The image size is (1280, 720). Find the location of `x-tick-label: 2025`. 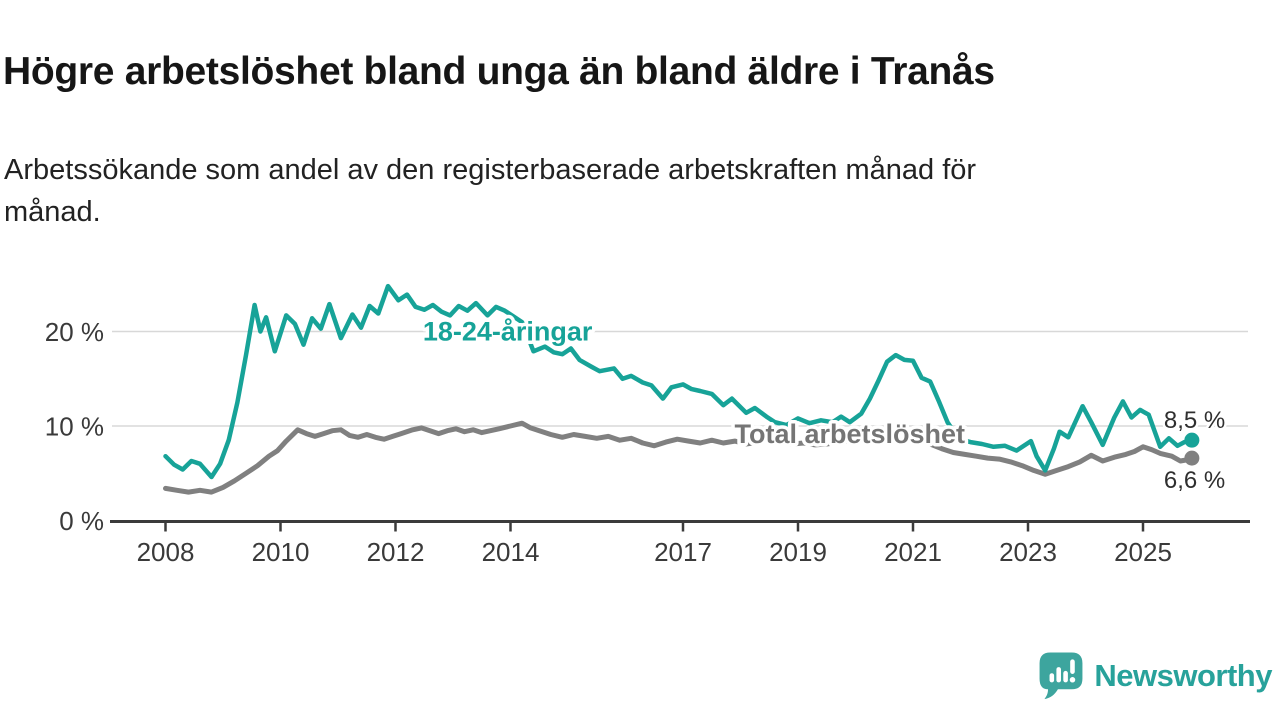

x-tick-label: 2025 is located at coordinates (1143, 552).